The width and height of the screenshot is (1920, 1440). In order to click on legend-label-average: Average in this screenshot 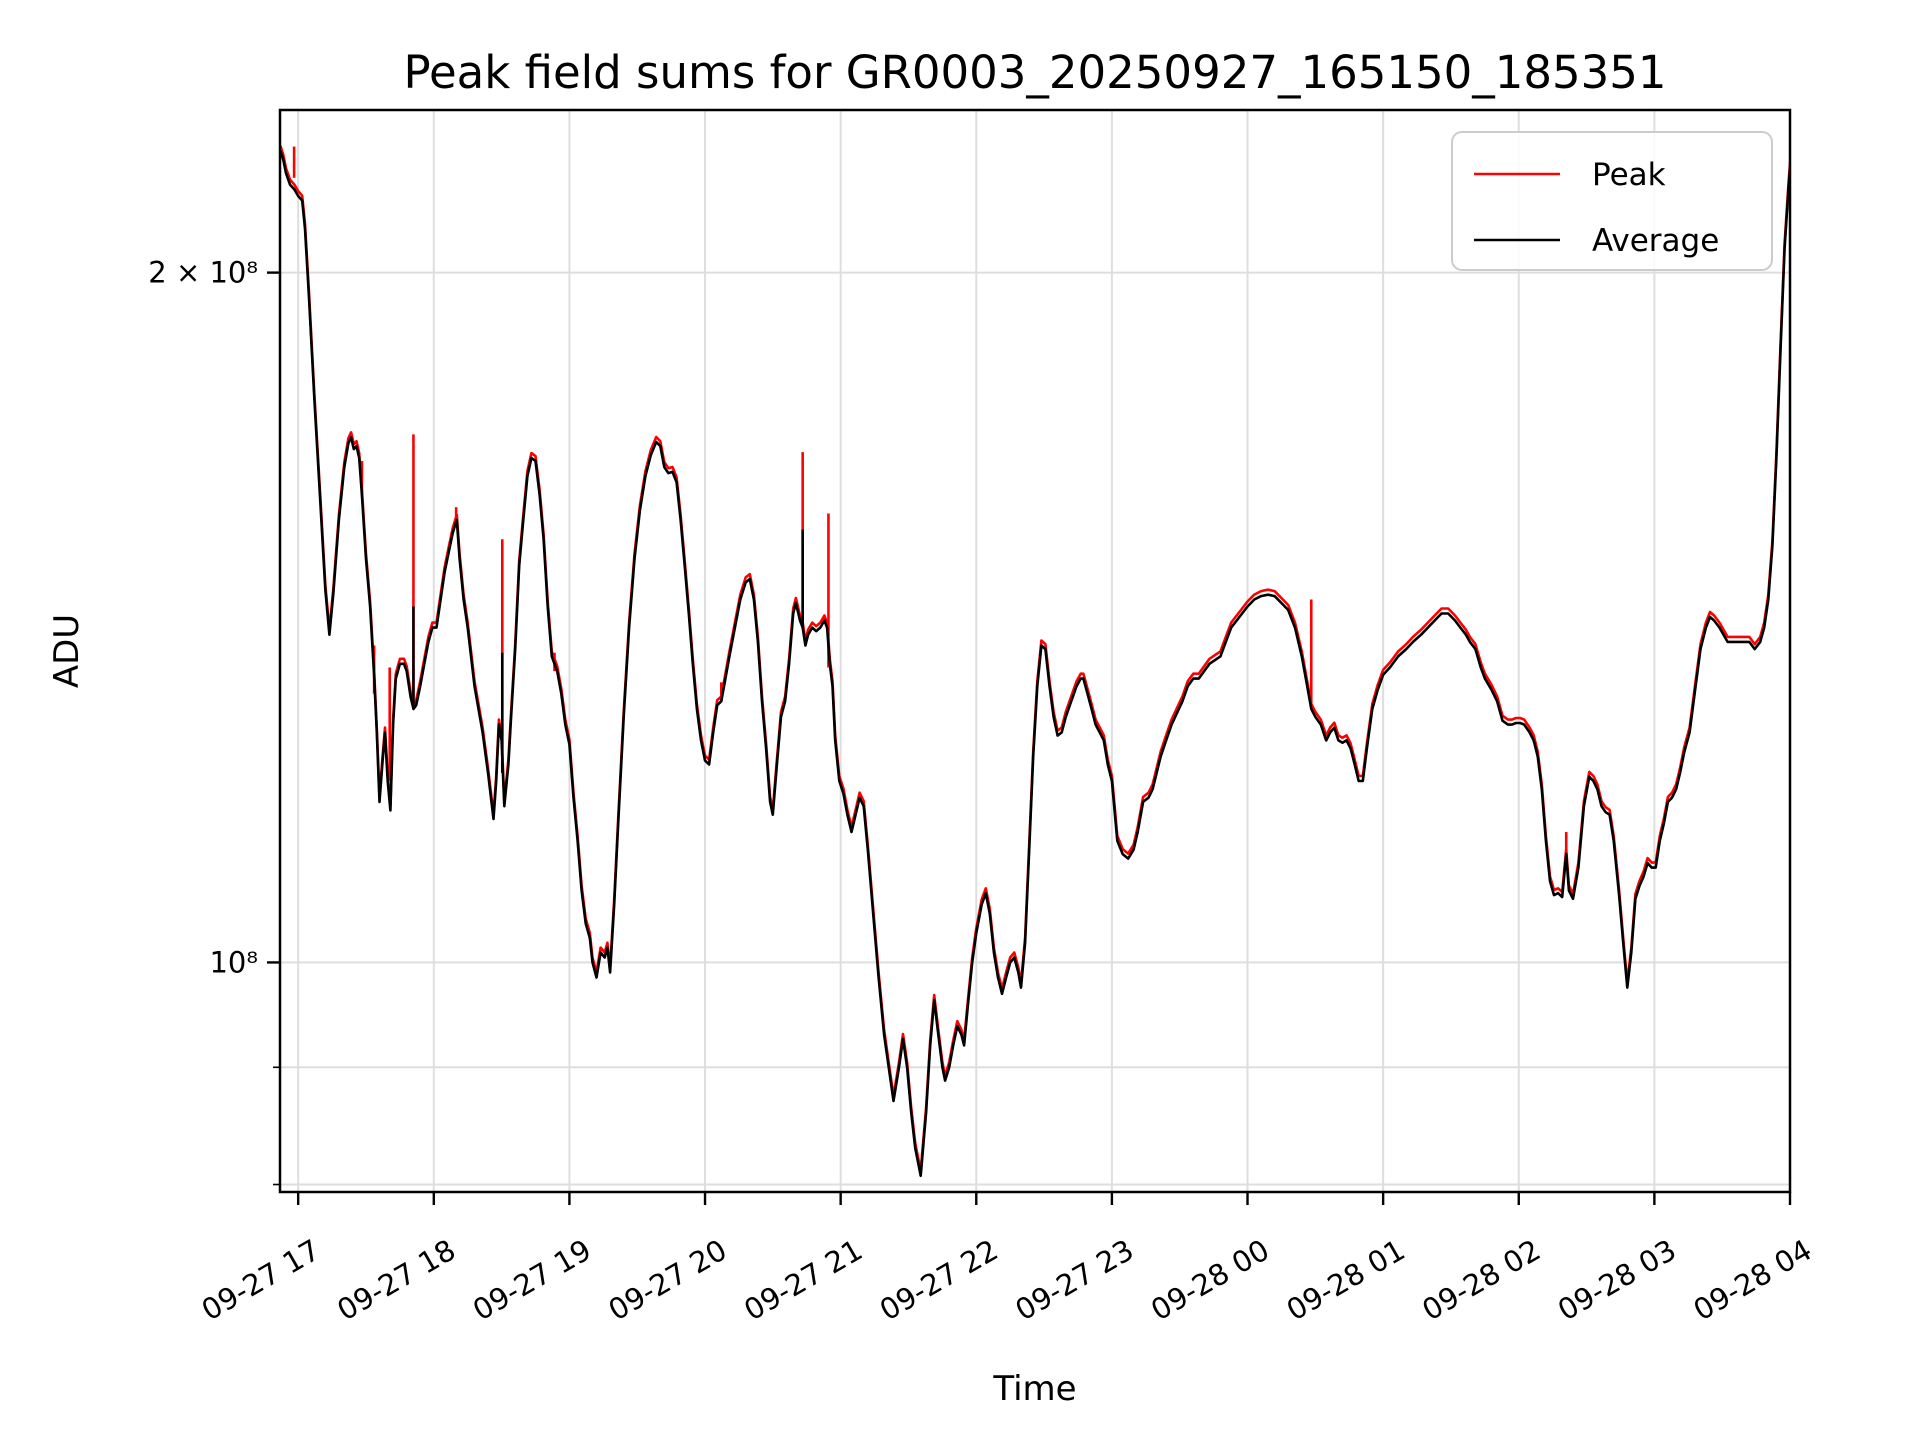, I will do `click(1655, 241)`.